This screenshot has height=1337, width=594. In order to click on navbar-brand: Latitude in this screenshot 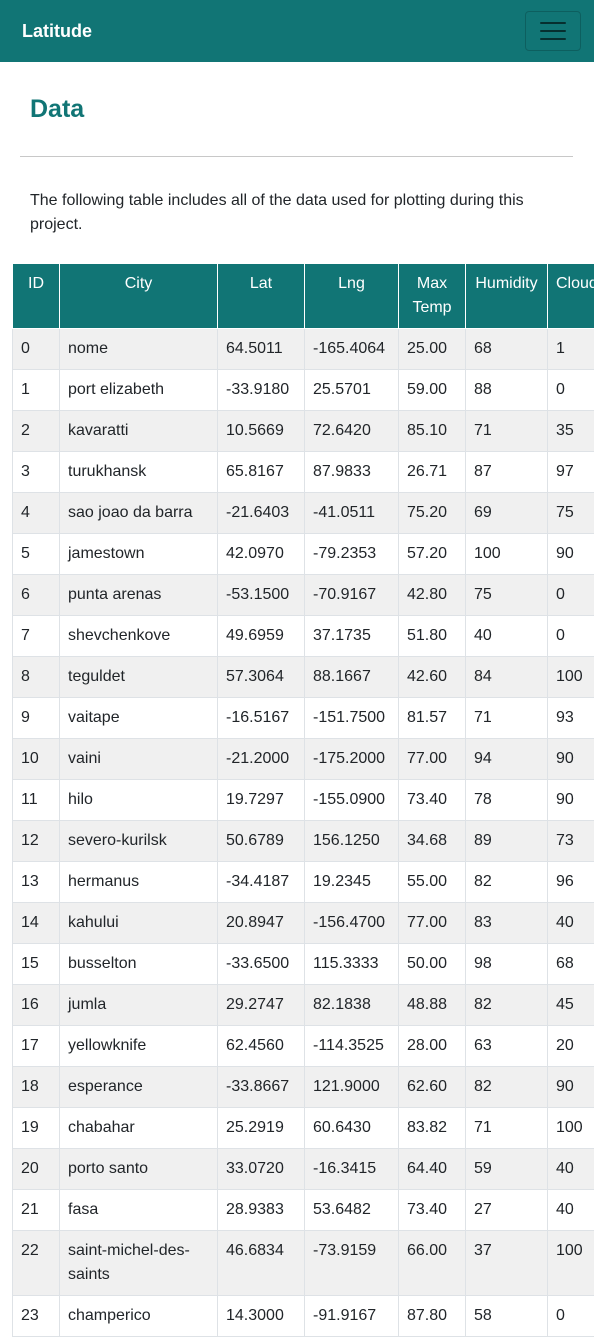, I will do `click(57, 31)`.